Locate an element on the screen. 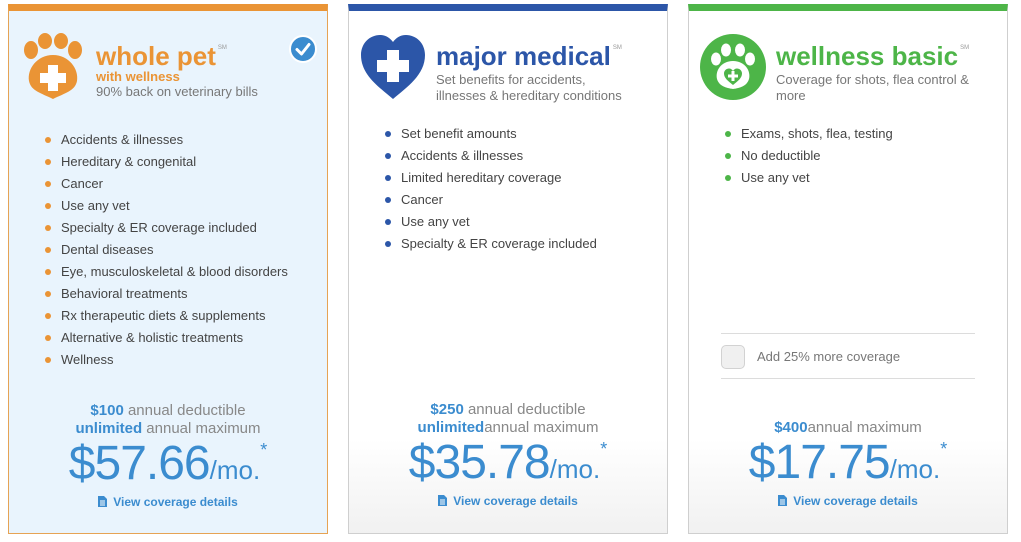 The height and width of the screenshot is (542, 1021). deductible-line: $100 annual deductible is located at coordinates (168, 410).